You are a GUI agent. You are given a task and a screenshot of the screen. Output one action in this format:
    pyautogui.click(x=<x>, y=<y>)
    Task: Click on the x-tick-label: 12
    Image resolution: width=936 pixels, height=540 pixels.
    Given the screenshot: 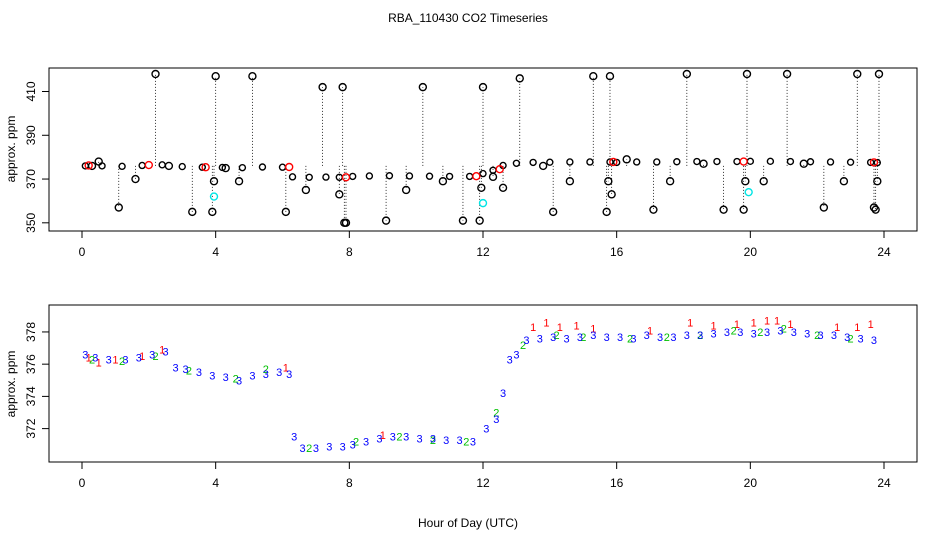 What is the action you would take?
    pyautogui.click(x=483, y=252)
    